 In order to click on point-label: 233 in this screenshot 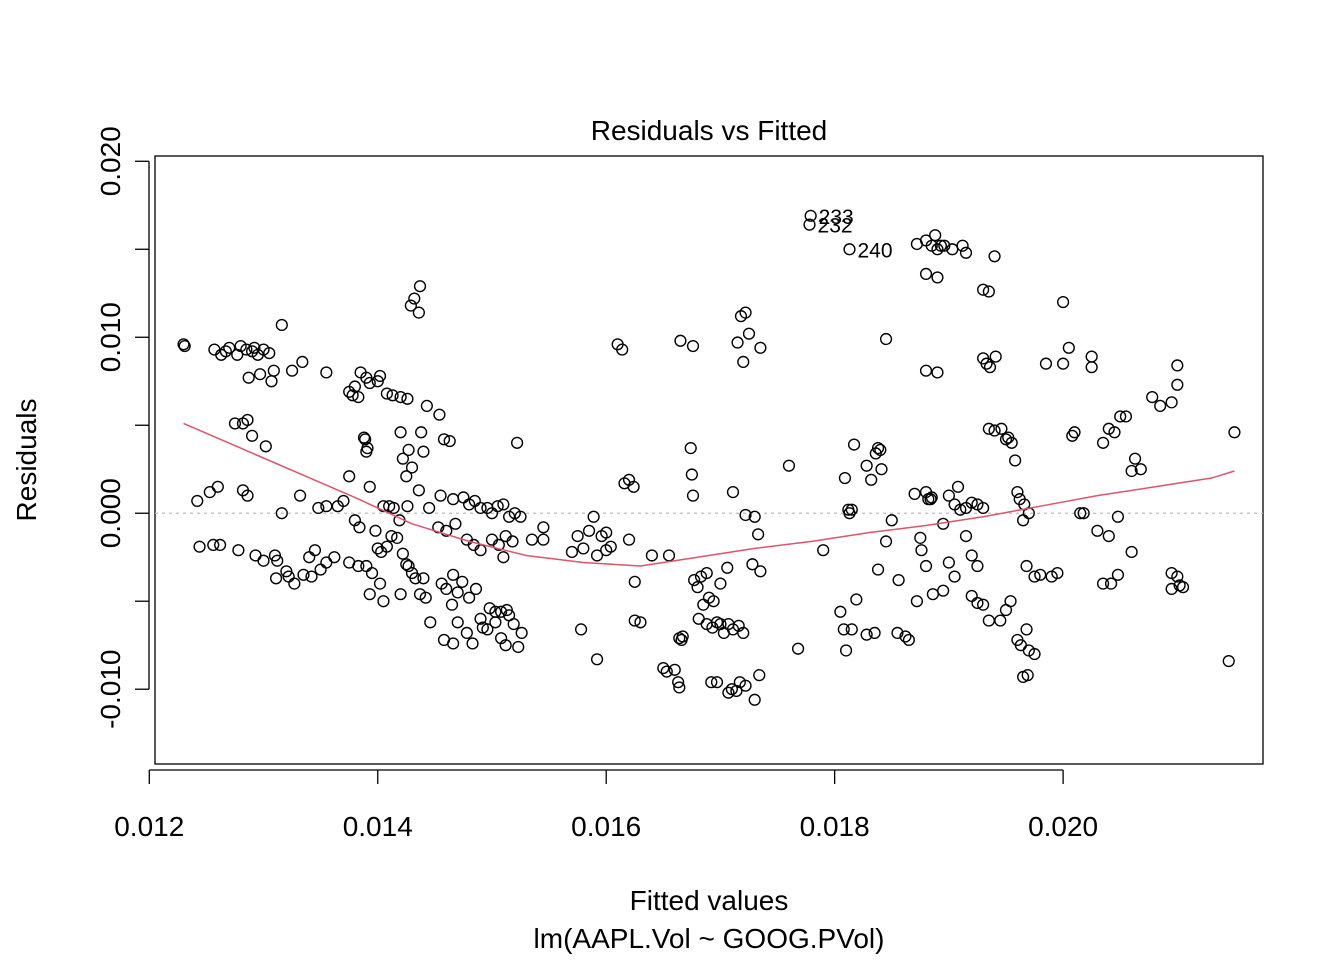, I will do `click(836, 217)`.